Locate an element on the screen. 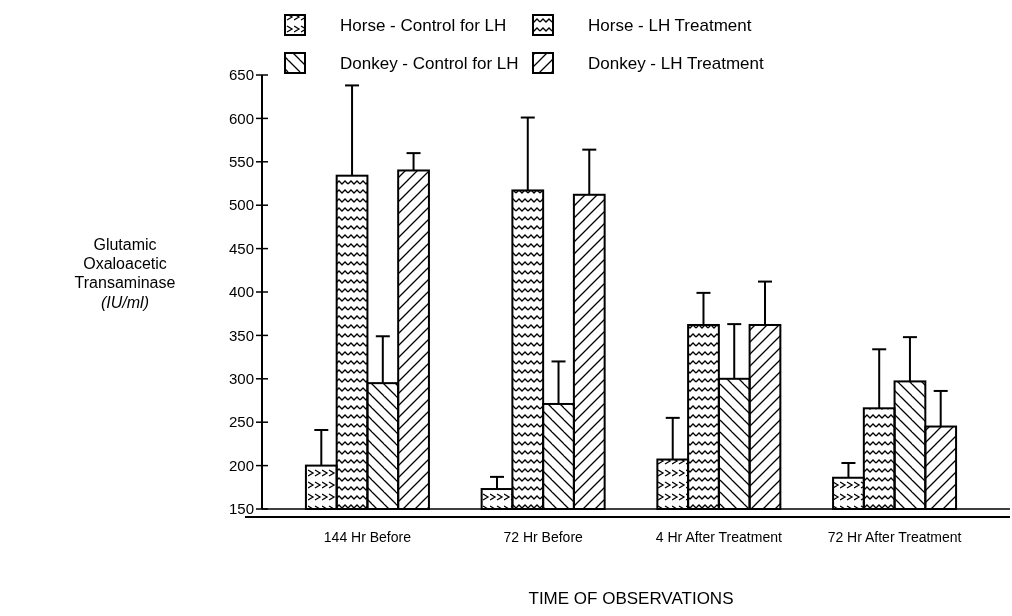 This screenshot has height=616, width=1012. y-tick-label: 200 is located at coordinates (241, 465).